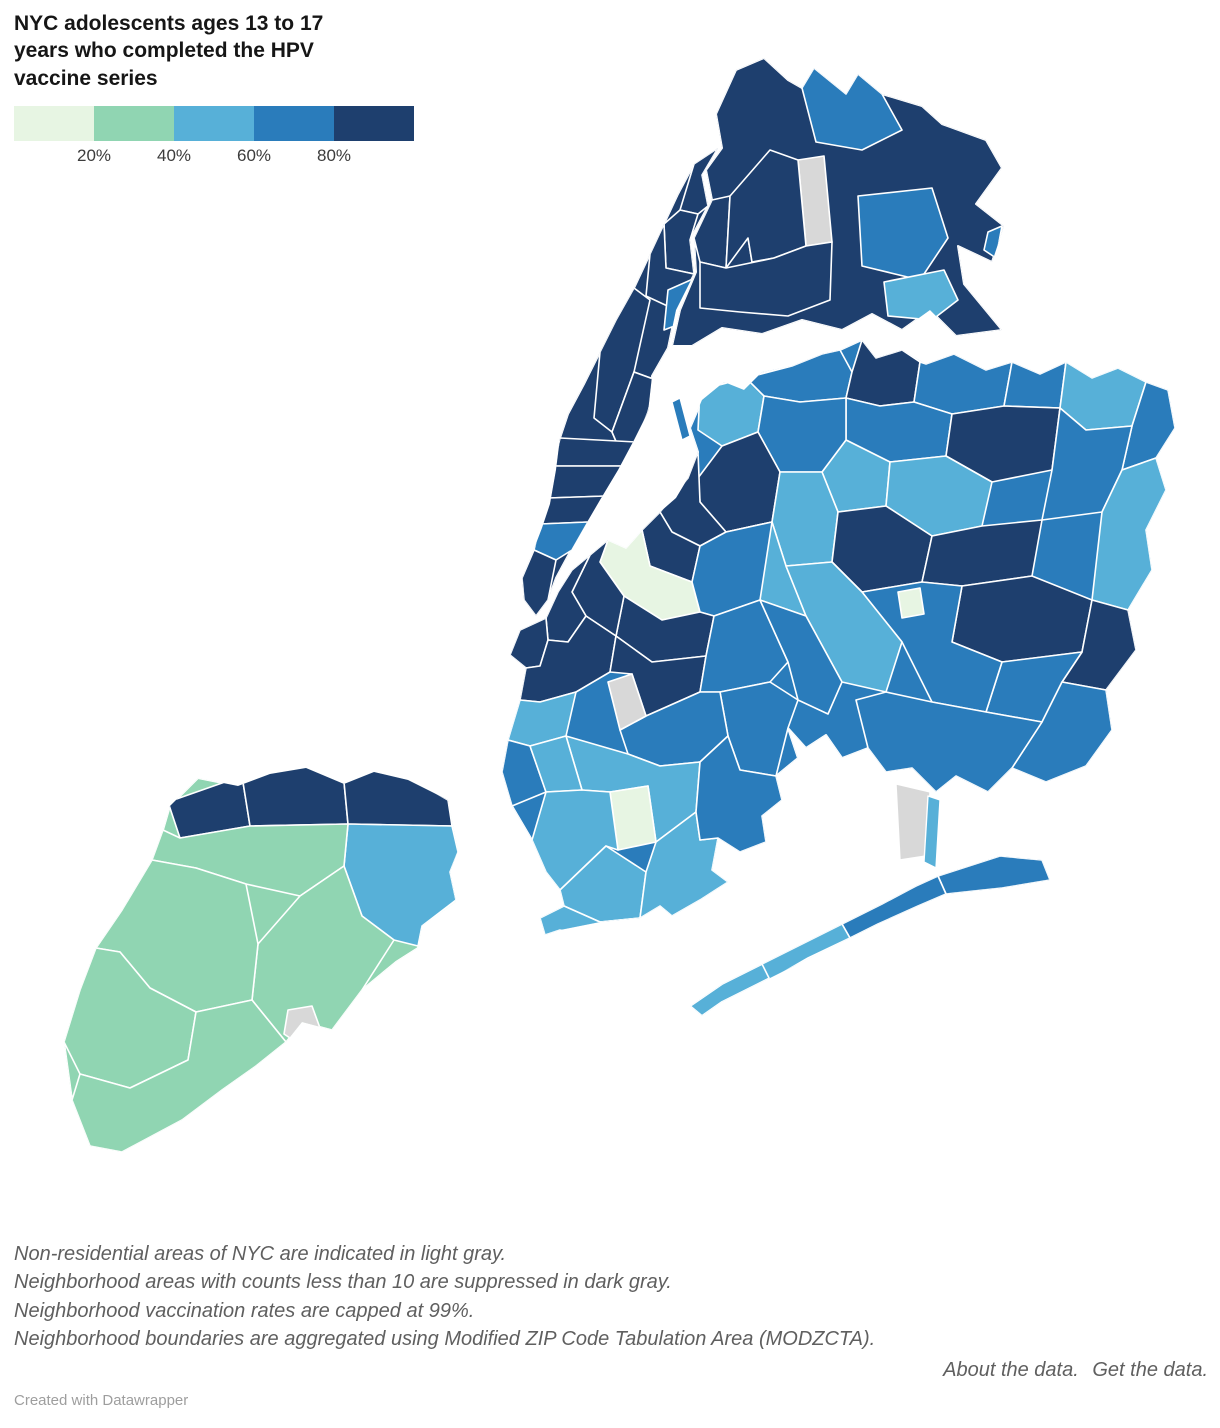 The width and height of the screenshot is (1220, 1428). I want to click on footer-links: About the data. Get the data., so click(611, 1370).